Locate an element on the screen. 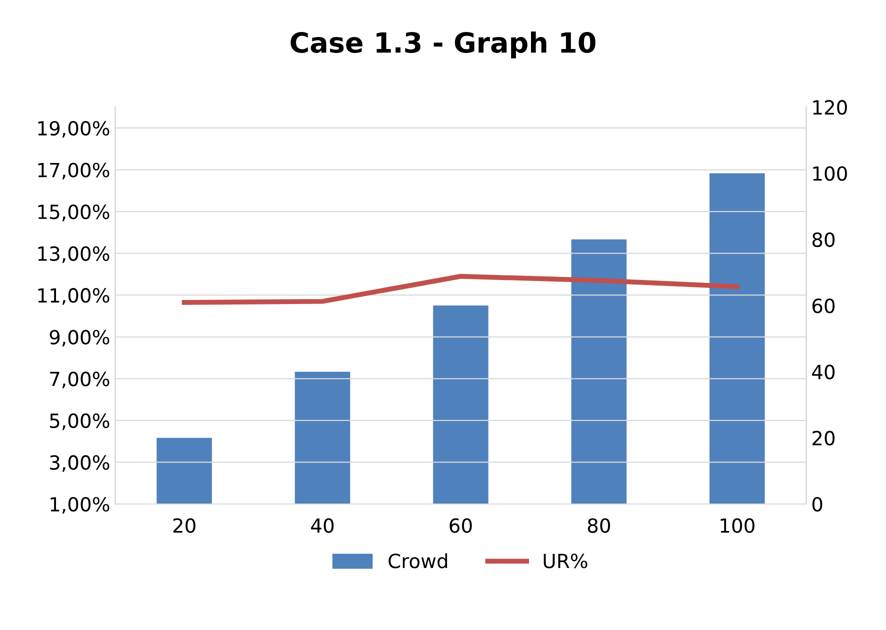 This screenshot has height=630, width=886. y2-tick-label: 40 is located at coordinates (823, 372).